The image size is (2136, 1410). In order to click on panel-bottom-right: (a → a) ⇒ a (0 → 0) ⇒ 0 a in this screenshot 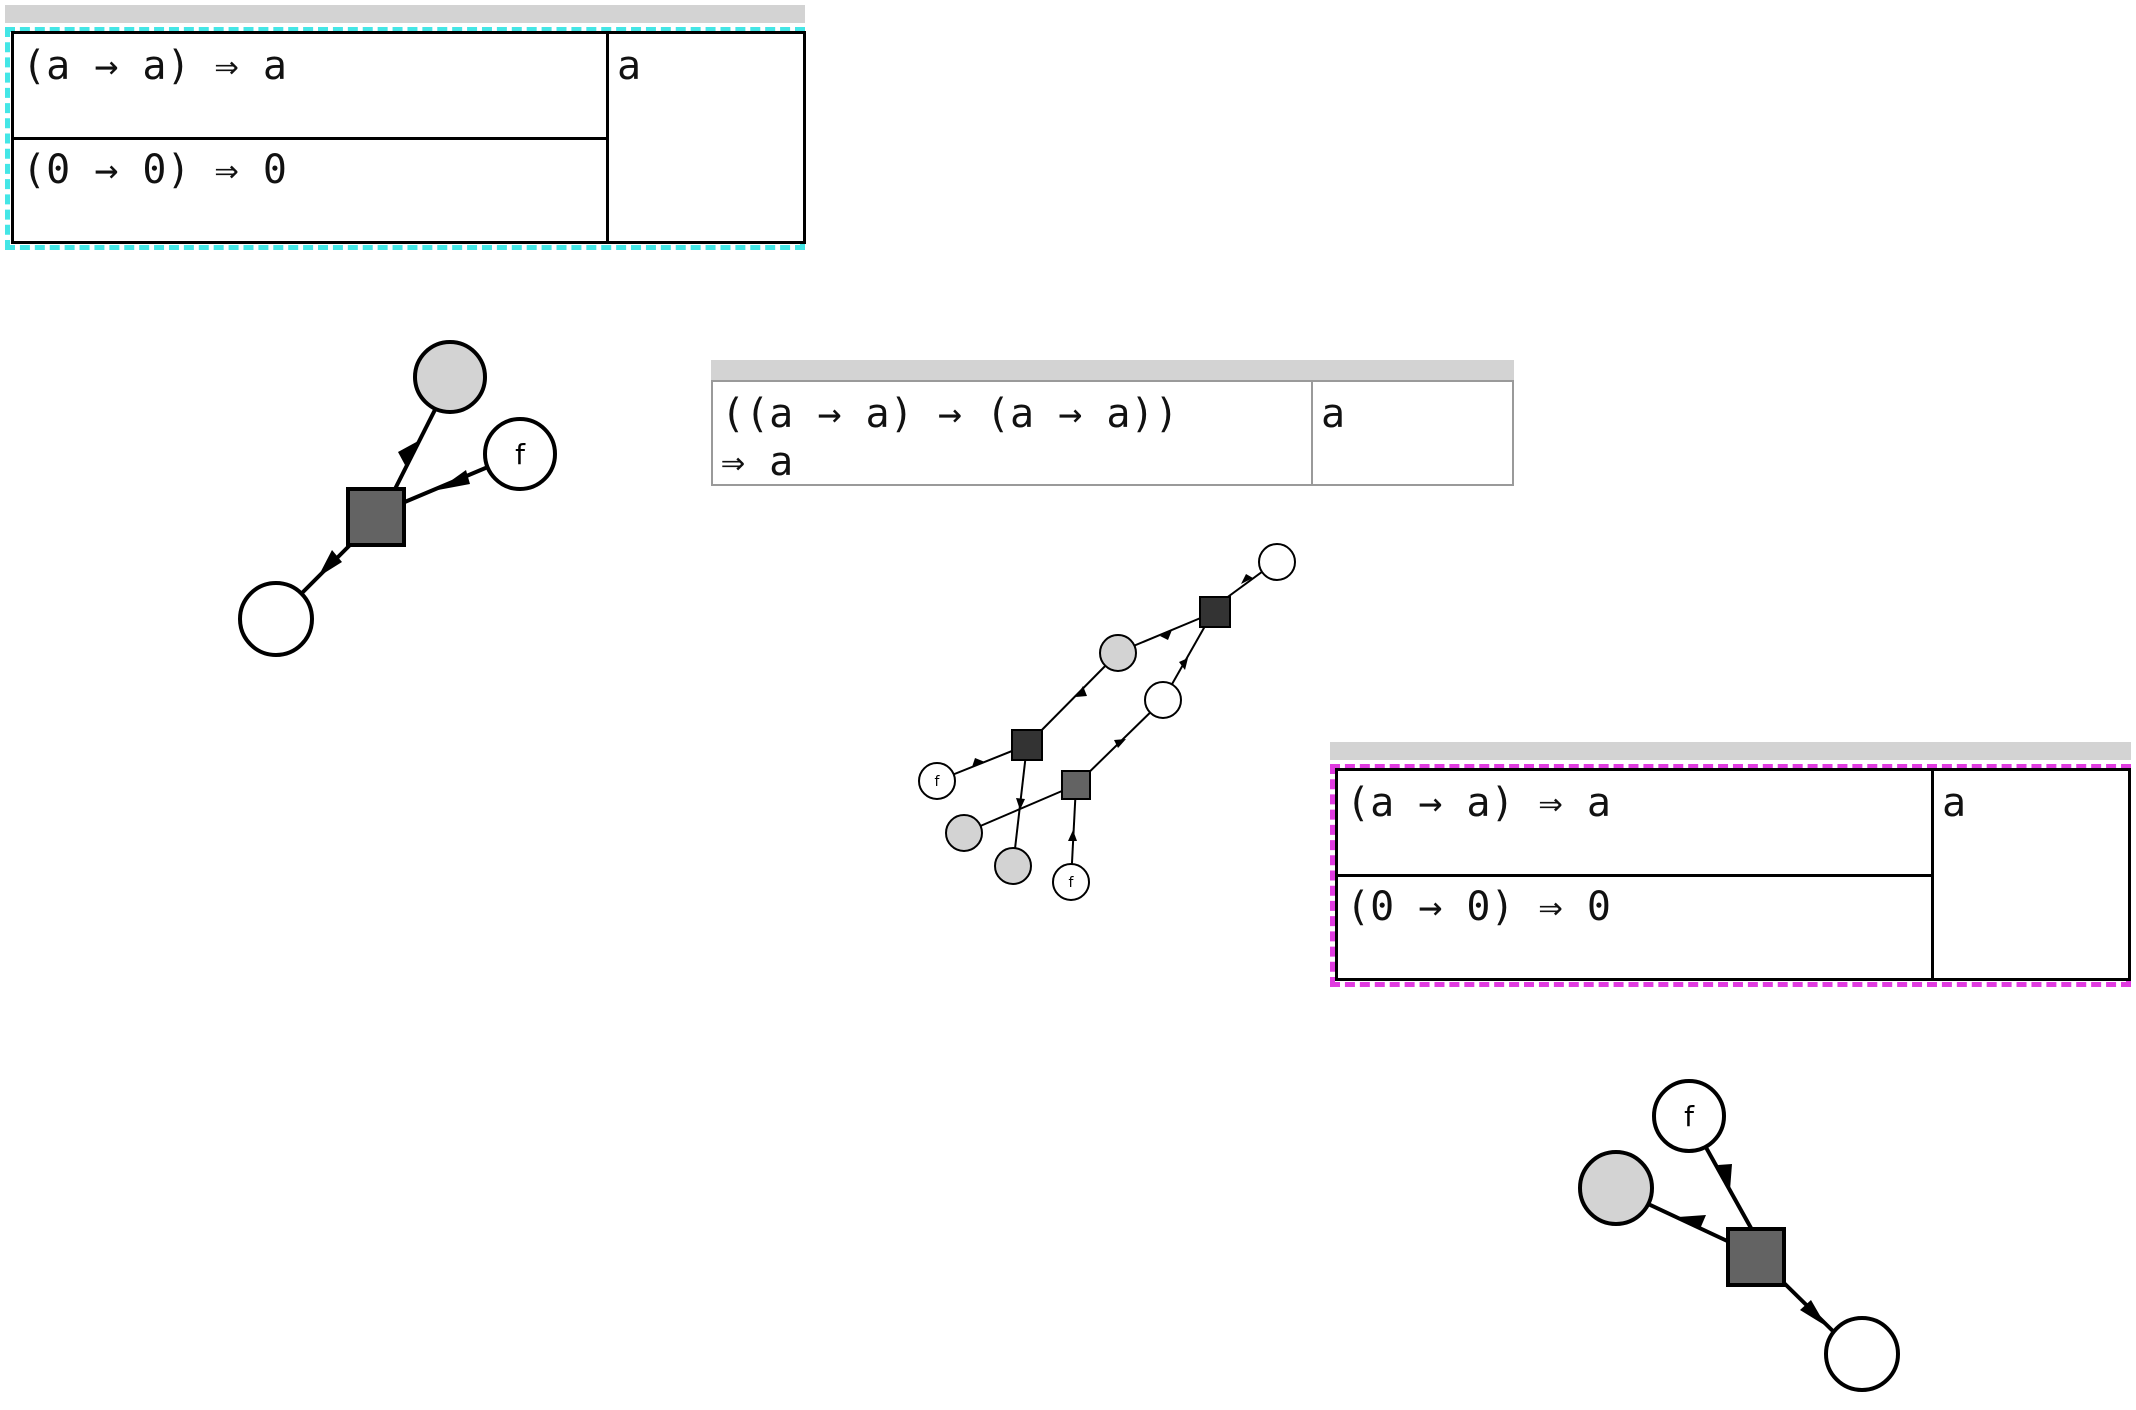, I will do `click(1730, 864)`.